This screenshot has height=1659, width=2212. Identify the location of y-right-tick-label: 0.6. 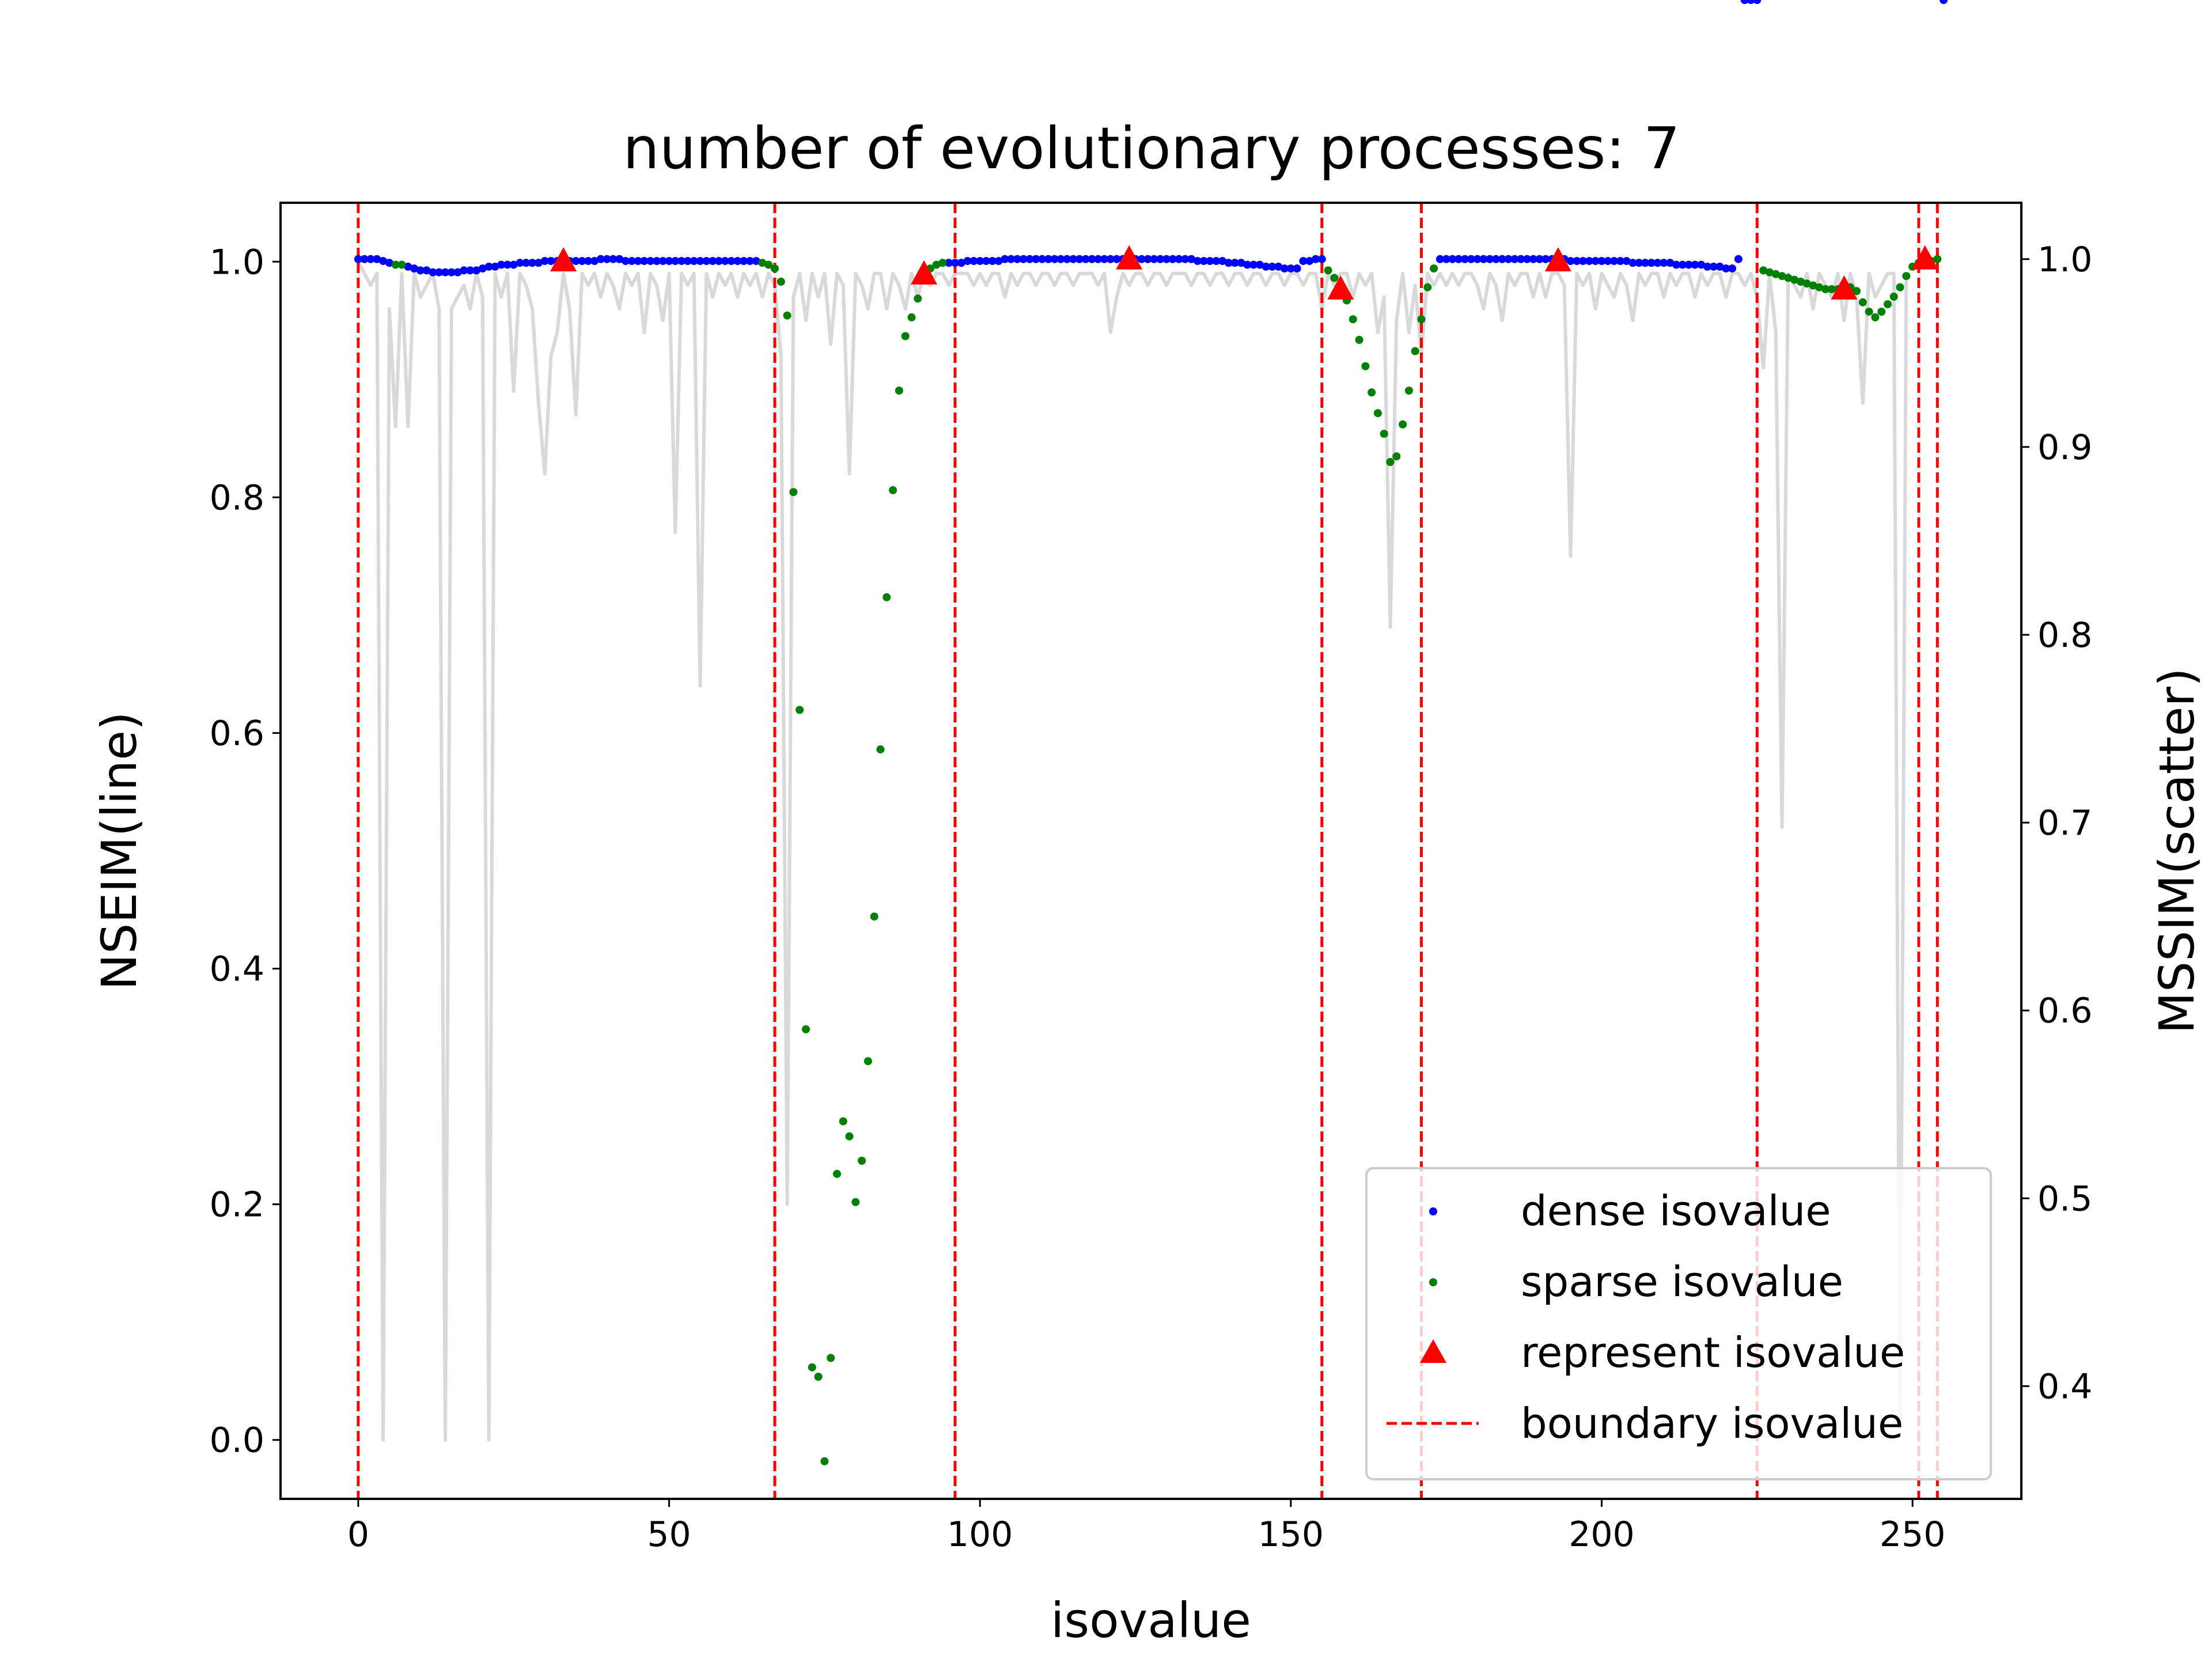
(2064, 1011).